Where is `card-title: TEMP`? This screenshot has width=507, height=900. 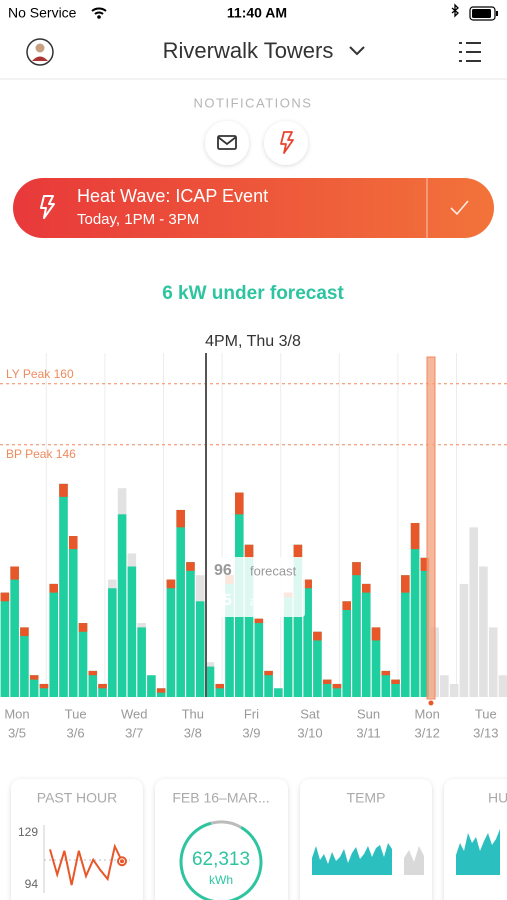 card-title: TEMP is located at coordinates (366, 798).